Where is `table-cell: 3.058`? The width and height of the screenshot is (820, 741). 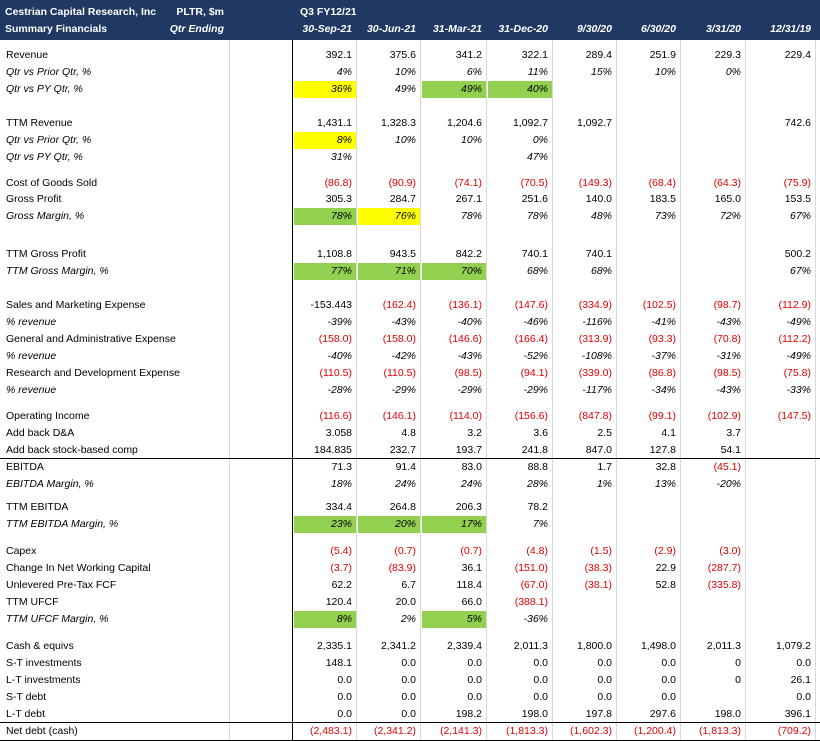 table-cell: 3.058 is located at coordinates (338, 433).